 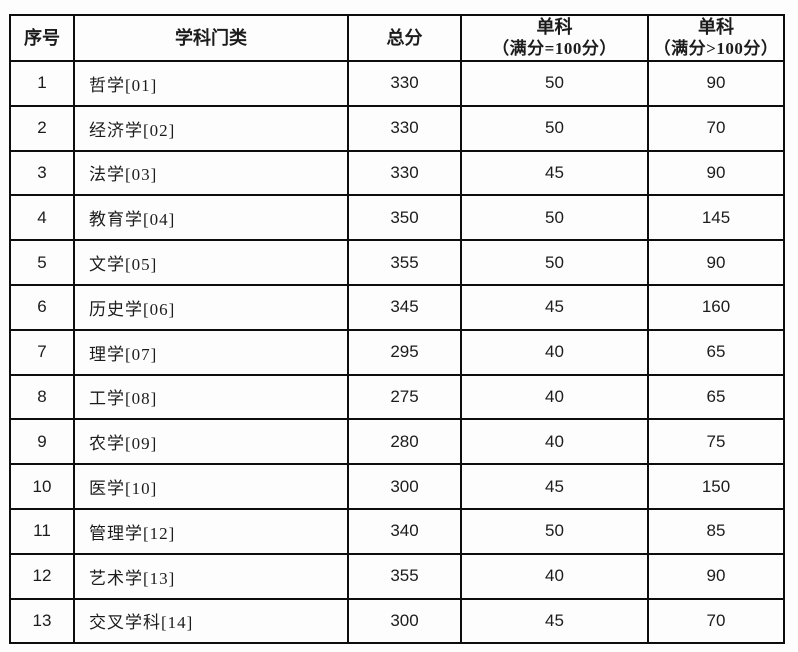 I want to click on serial-number-cell: 1, so click(x=42, y=83).